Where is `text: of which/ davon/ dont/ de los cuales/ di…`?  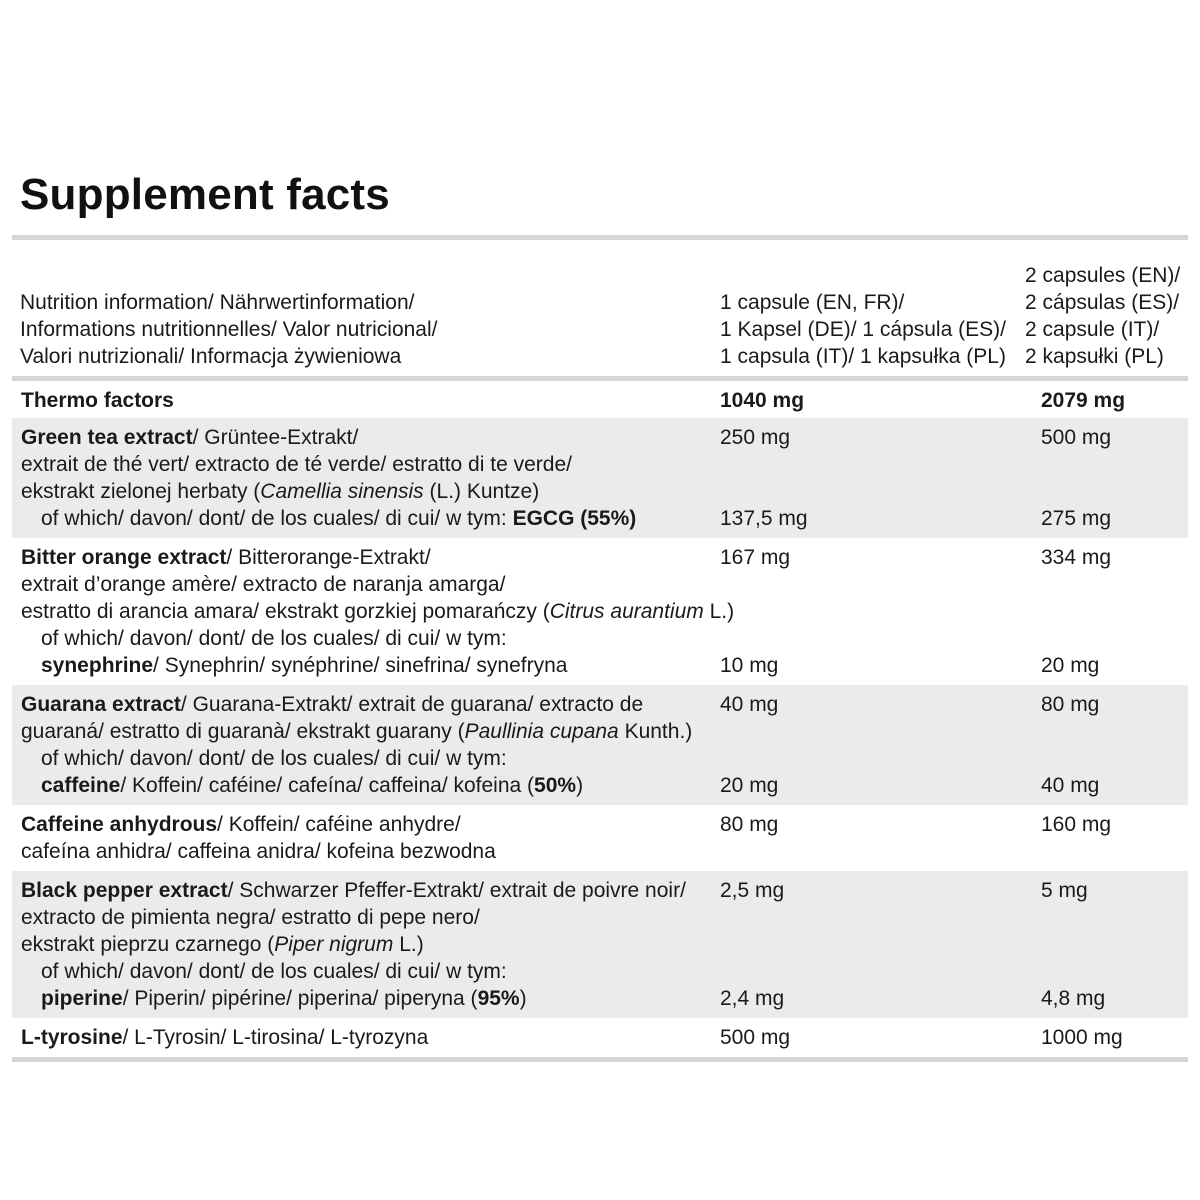
text: of which/ davon/ dont/ de los cuales/ di… is located at coordinates (277, 518).